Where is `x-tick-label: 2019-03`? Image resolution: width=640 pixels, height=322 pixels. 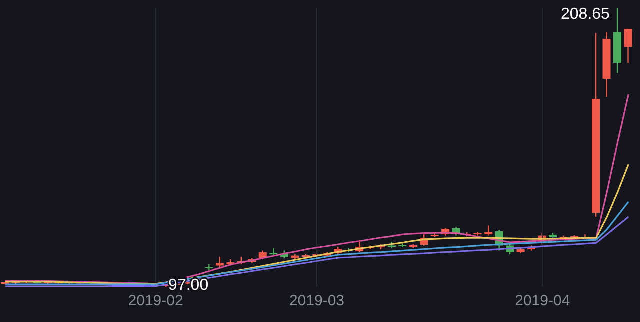 x-tick-label: 2019-03 is located at coordinates (317, 301).